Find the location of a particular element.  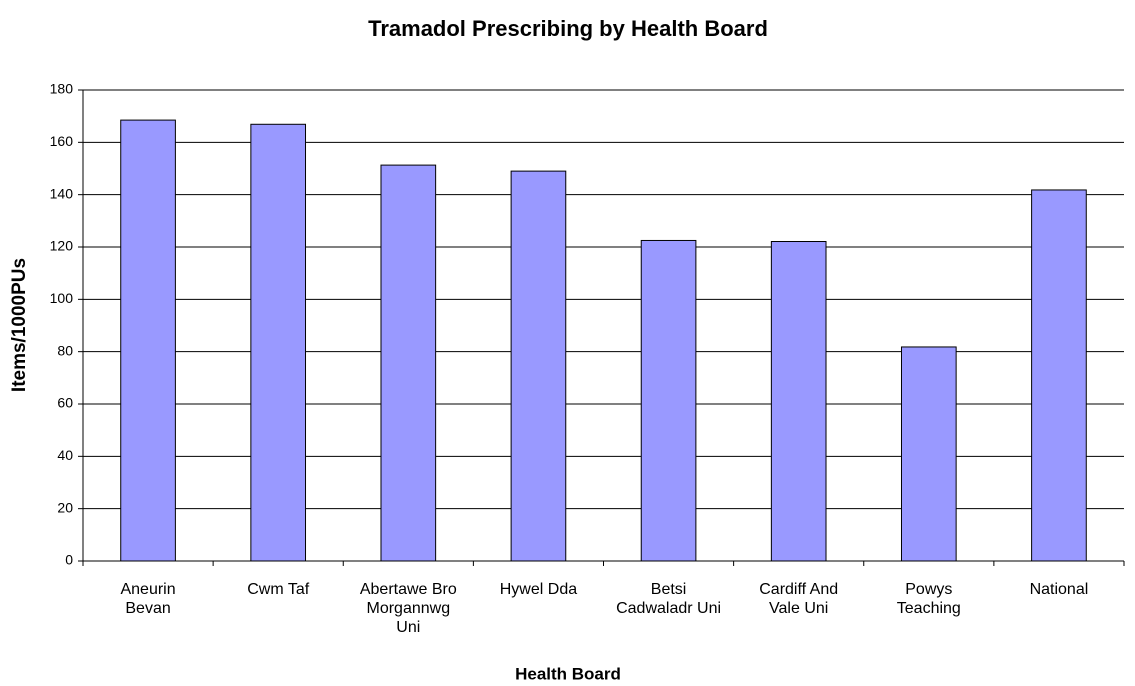

y-tick-label: 60 is located at coordinates (65, 403).